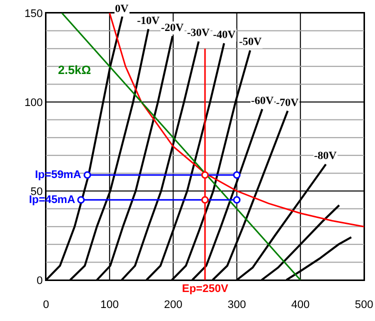 The height and width of the screenshot is (321, 375). Describe the element at coordinates (109, 305) in the screenshot. I see `x-tick-label: 100` at that location.